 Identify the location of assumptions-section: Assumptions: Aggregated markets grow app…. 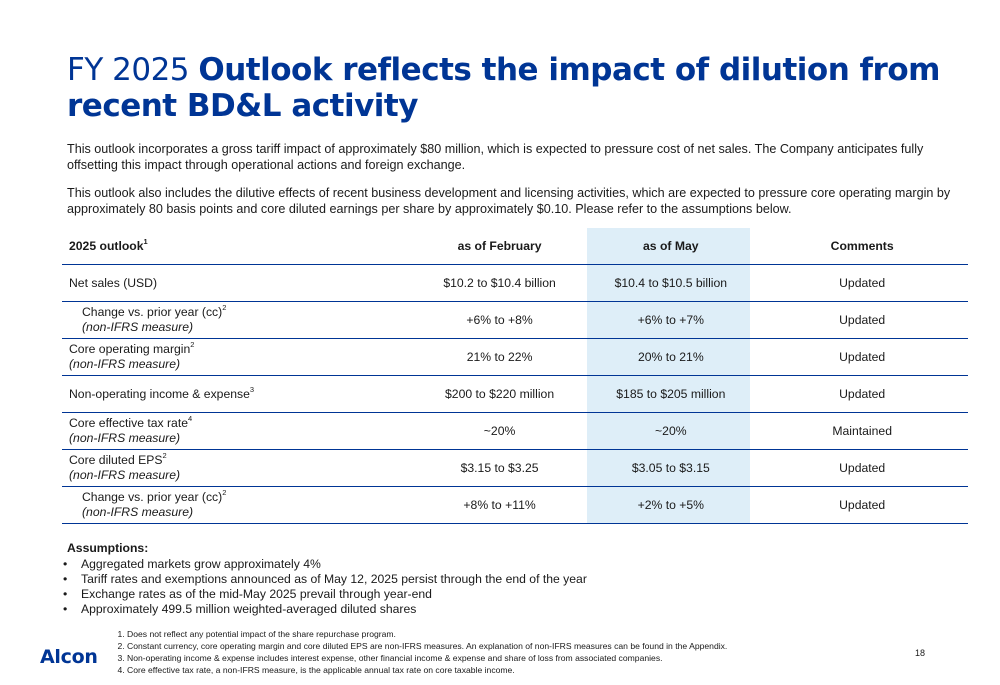
(415, 579).